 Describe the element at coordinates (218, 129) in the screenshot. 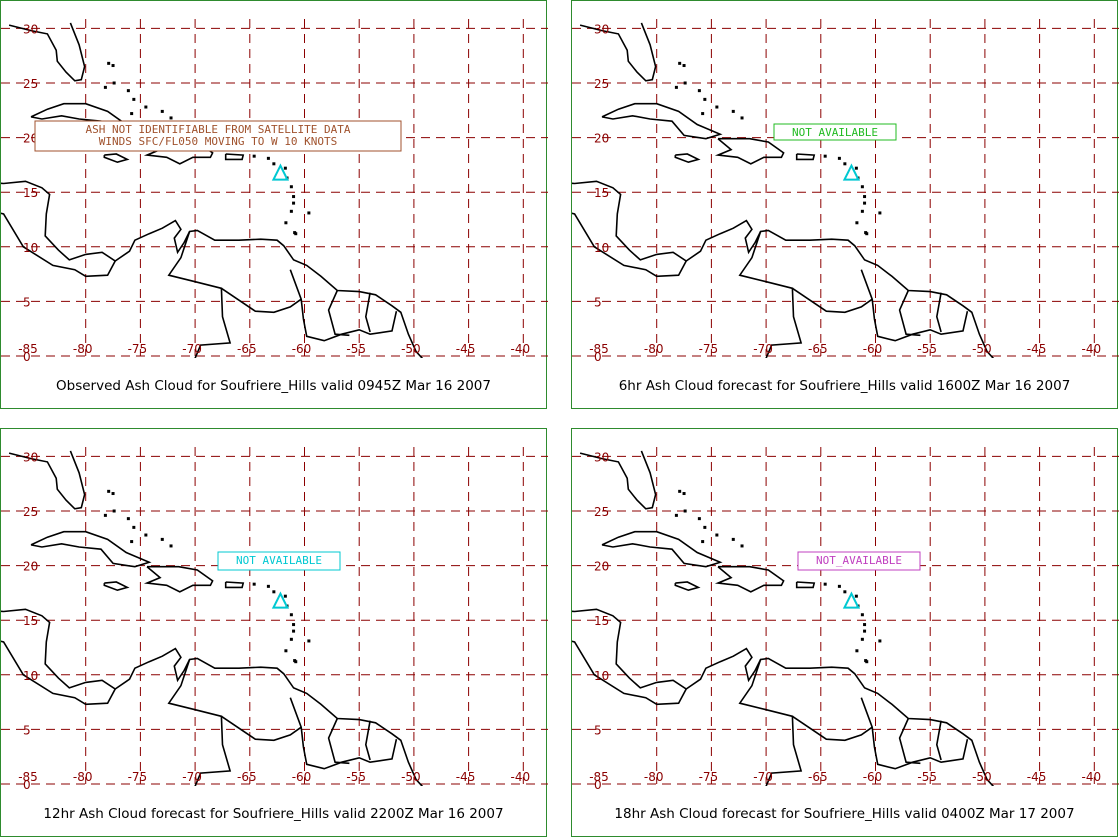

I see `annotation-text: ASH NOT IDENTIFIABLE FROM SATELLITE DATA` at that location.